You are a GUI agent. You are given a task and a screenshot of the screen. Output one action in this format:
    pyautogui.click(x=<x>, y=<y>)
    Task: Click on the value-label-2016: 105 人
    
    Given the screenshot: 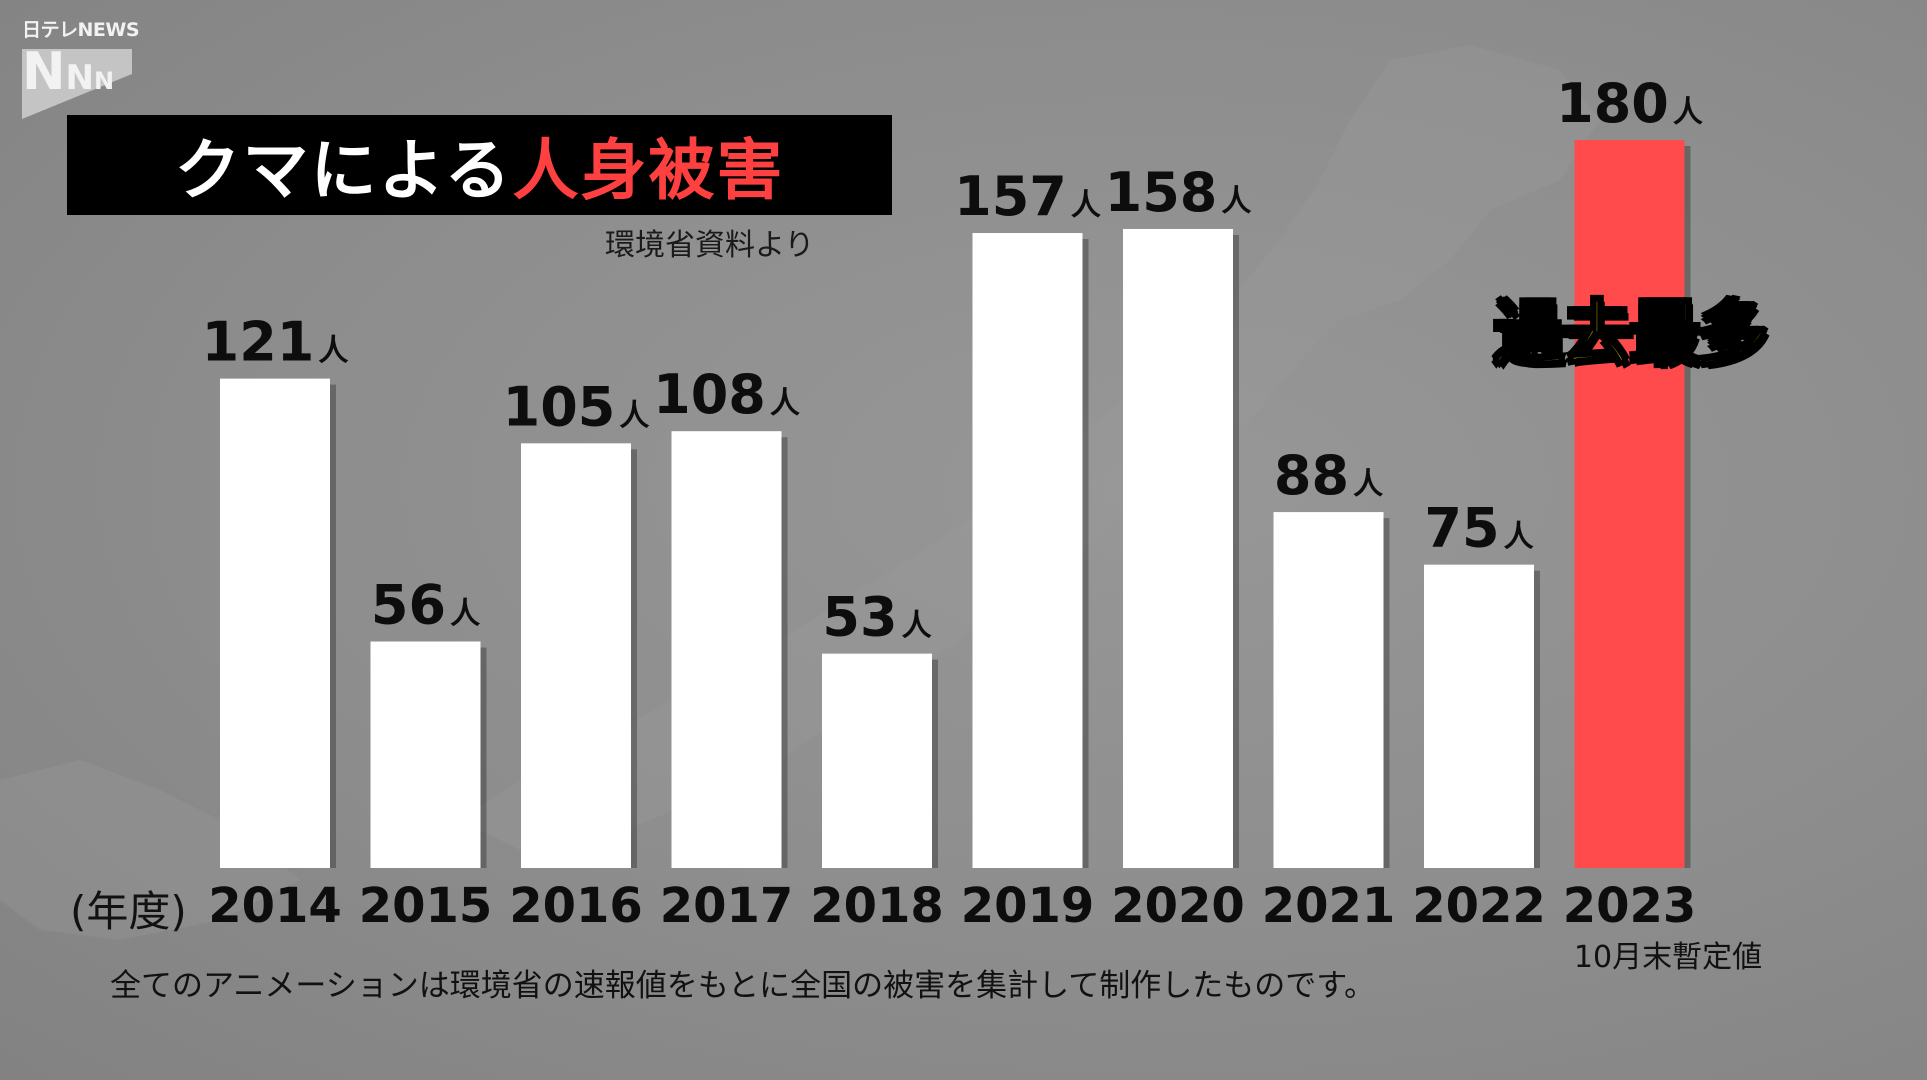 What is the action you would take?
    pyautogui.click(x=576, y=406)
    